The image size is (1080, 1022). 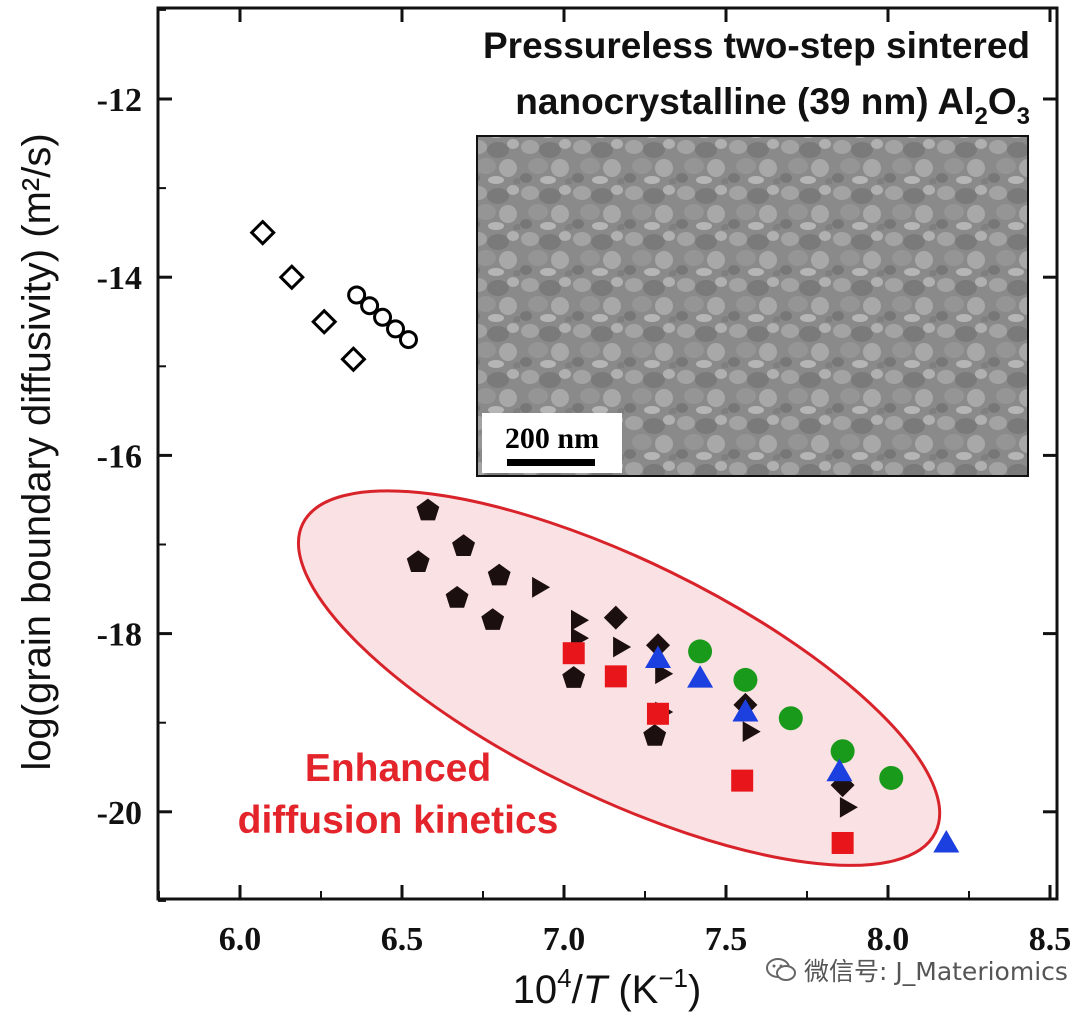 I want to click on title-line-1: Pressureless two-step sintered, so click(x=756, y=45).